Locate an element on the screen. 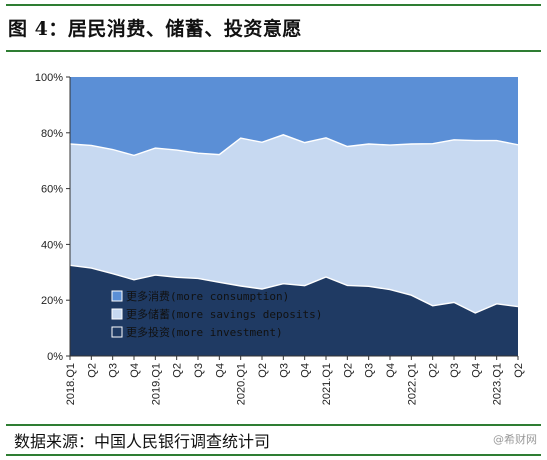 Image resolution: width=547 pixels, height=460 pixels. source-rule is located at coordinates (273, 425).